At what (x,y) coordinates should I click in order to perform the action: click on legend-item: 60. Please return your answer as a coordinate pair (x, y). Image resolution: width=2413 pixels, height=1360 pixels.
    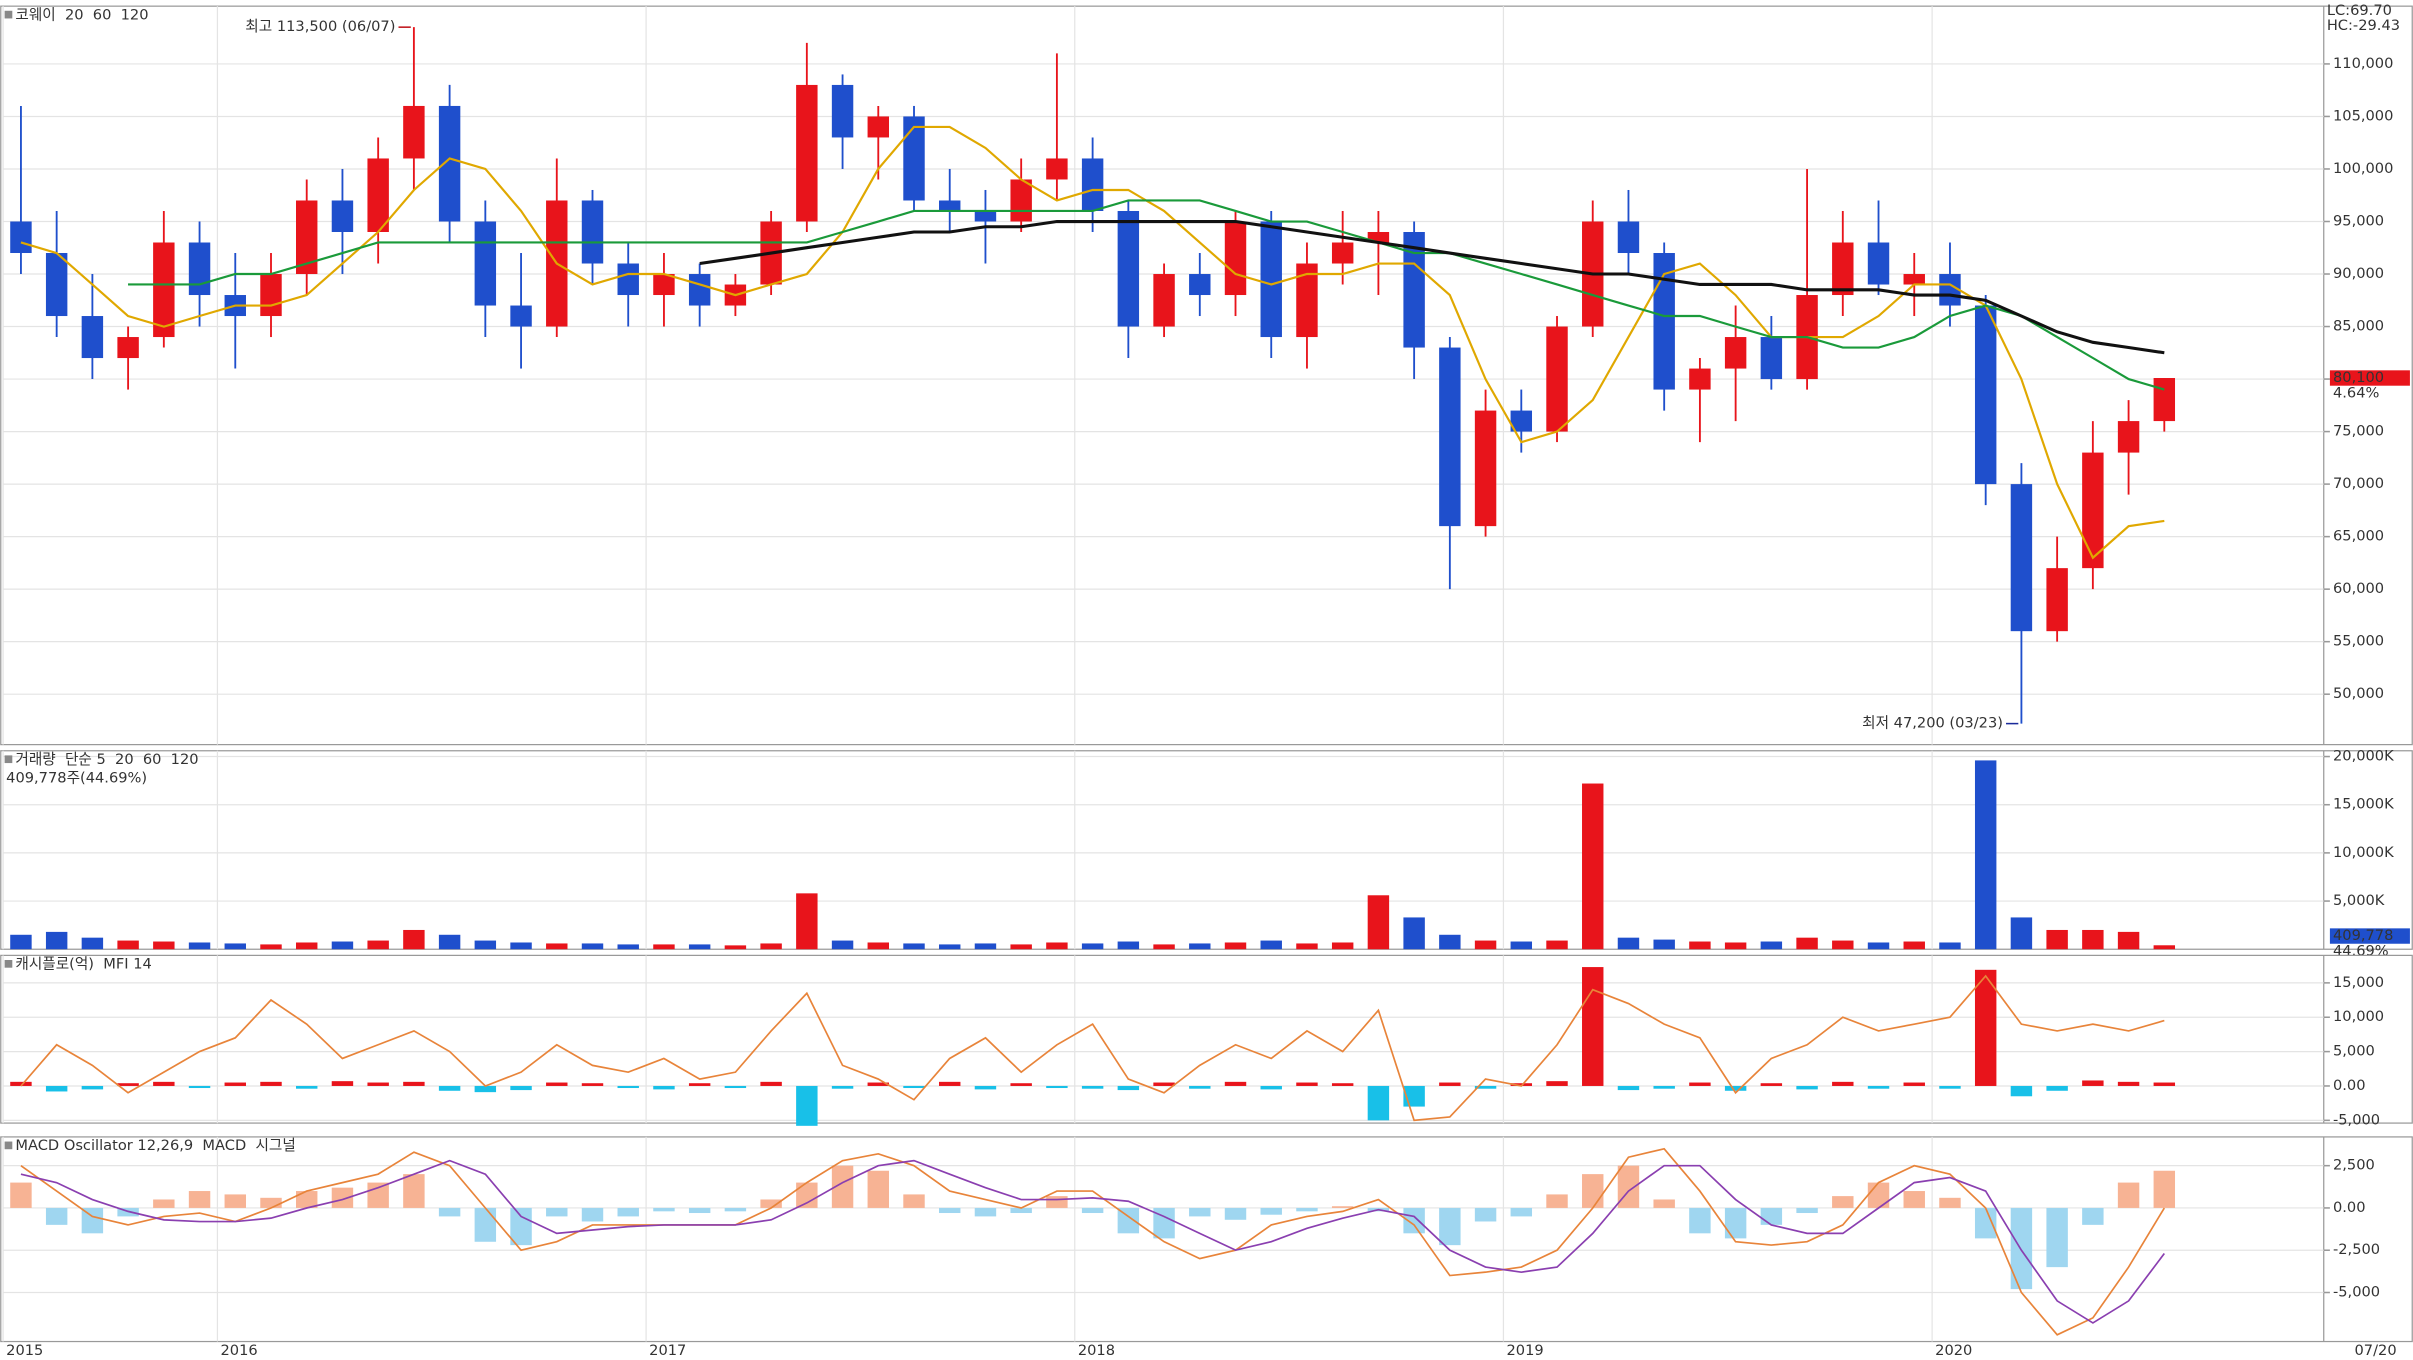
    Looking at the image, I should click on (102, 14).